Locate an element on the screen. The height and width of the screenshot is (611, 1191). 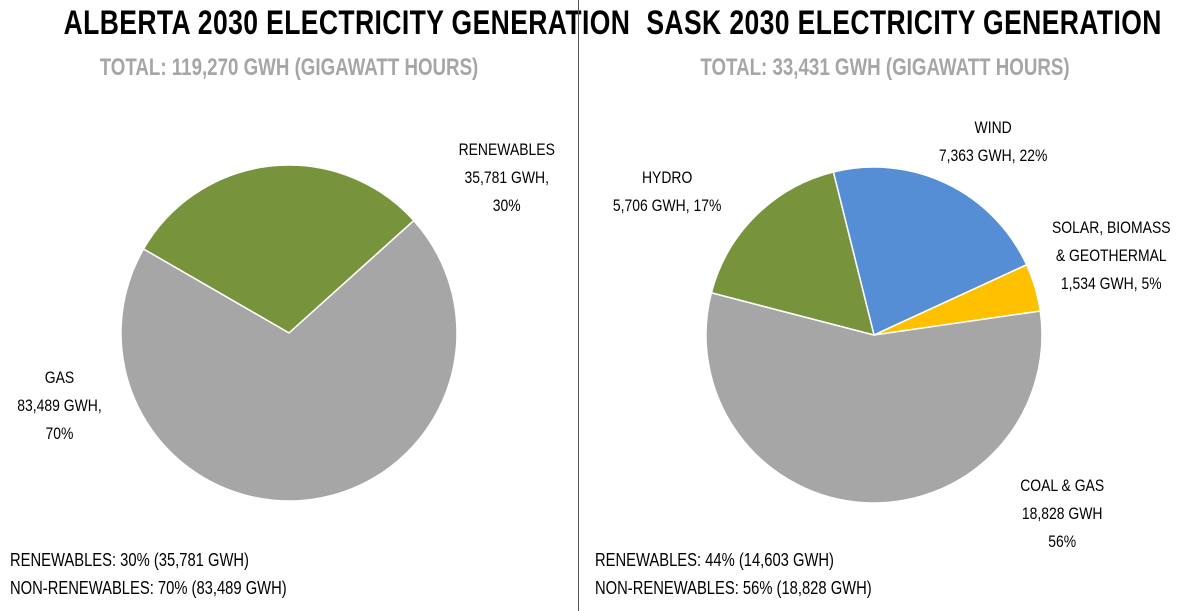
slice-label-renewables: RENEWABLES 35,781 GWH, 30% is located at coordinates (506, 177).